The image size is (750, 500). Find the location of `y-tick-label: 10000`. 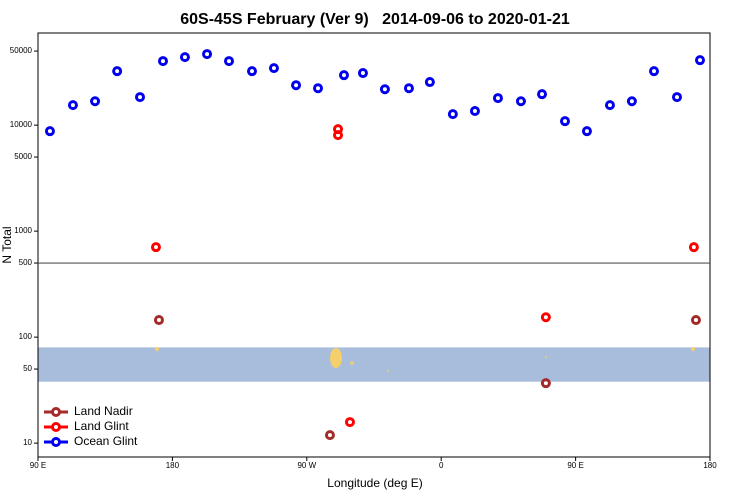

y-tick-label: 10000 is located at coordinates (21, 124).